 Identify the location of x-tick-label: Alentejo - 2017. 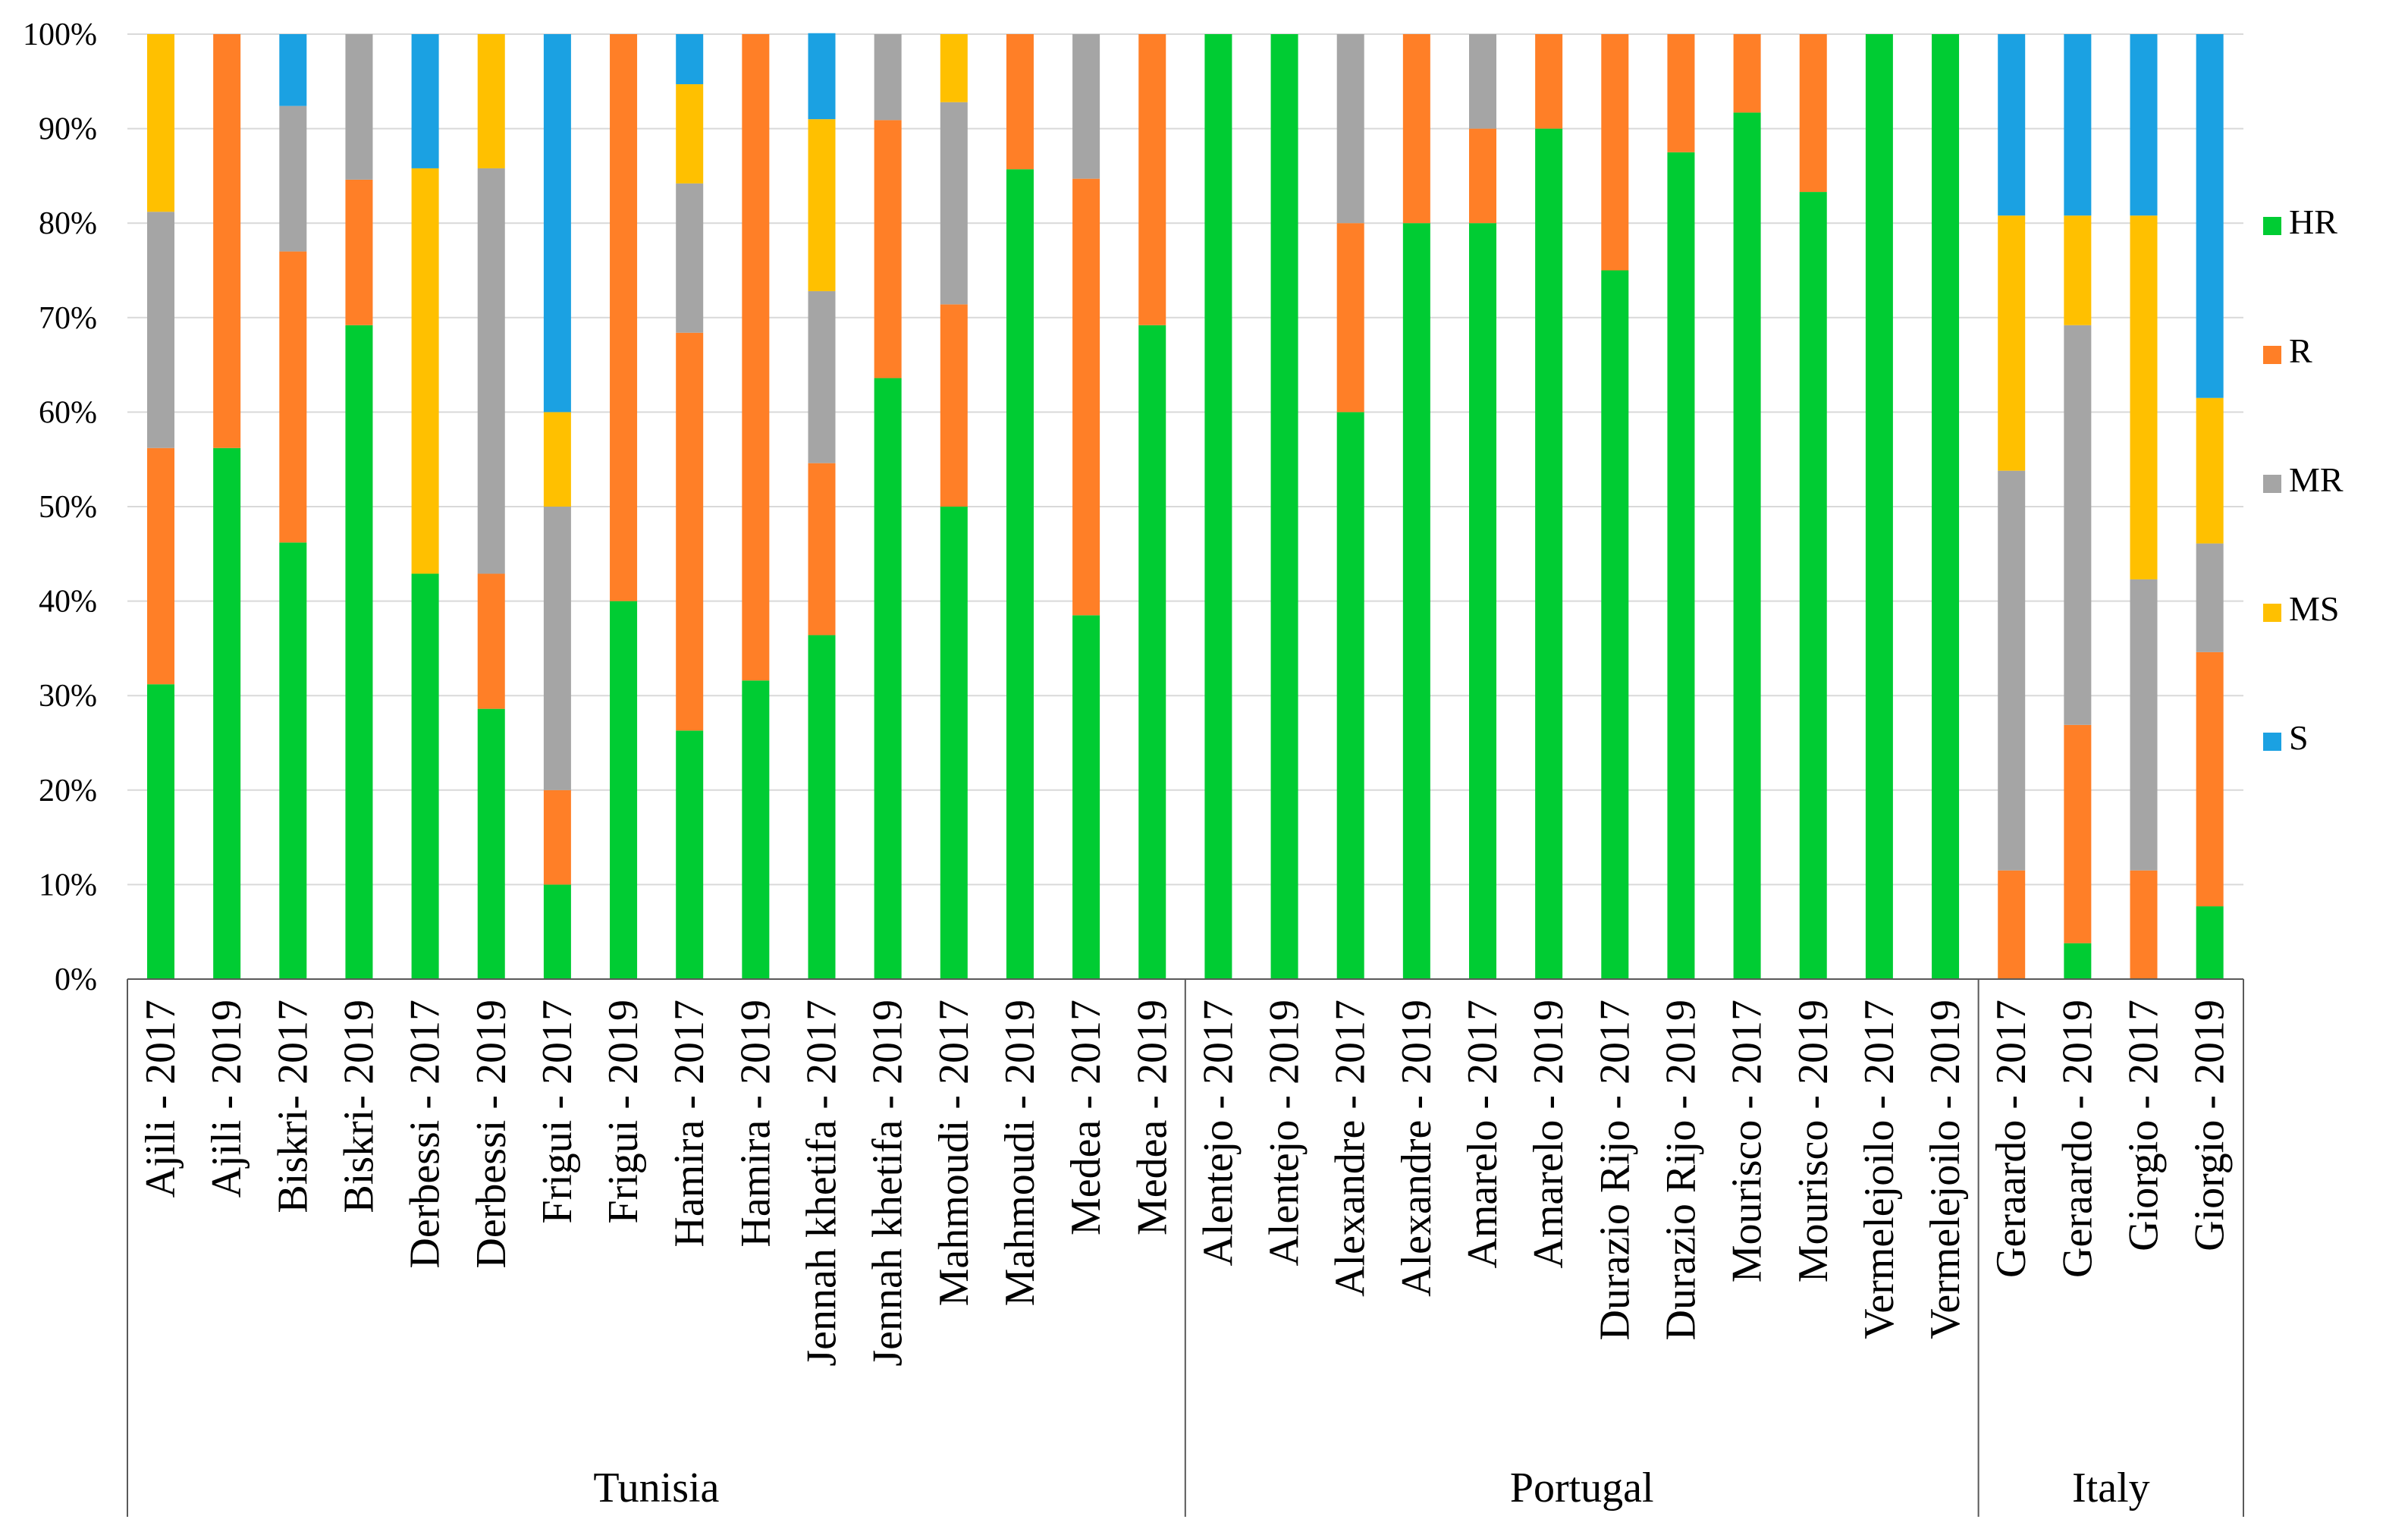
(1218, 1133).